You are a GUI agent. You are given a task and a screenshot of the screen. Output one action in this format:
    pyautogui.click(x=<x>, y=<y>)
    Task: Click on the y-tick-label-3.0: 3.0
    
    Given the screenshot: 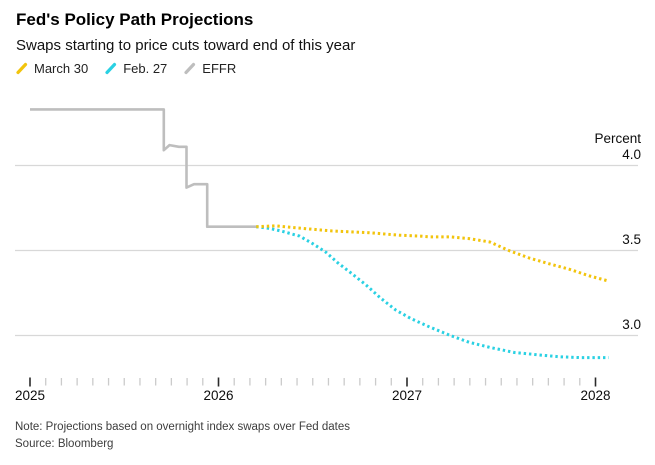 What is the action you would take?
    pyautogui.click(x=631, y=324)
    